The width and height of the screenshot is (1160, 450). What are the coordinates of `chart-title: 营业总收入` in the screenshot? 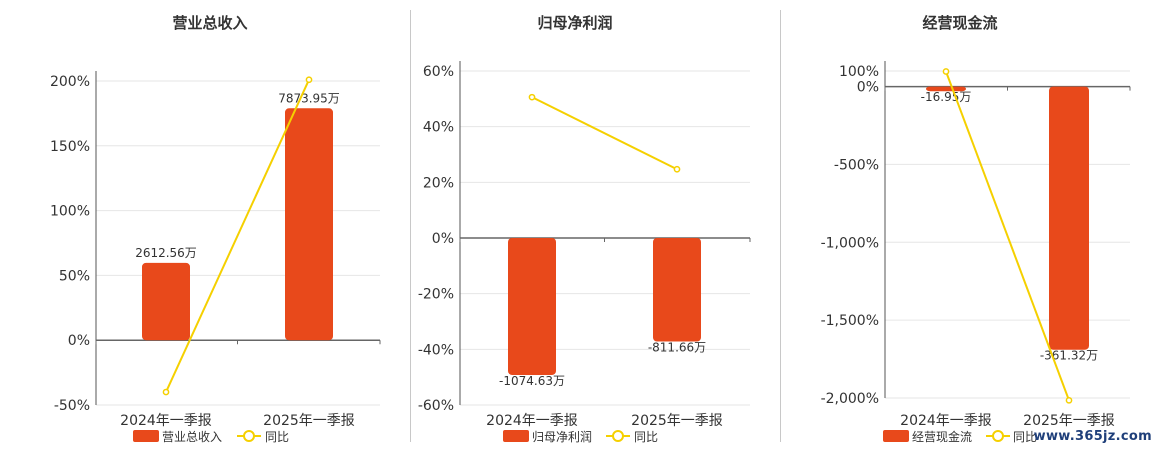 It's located at (209, 23).